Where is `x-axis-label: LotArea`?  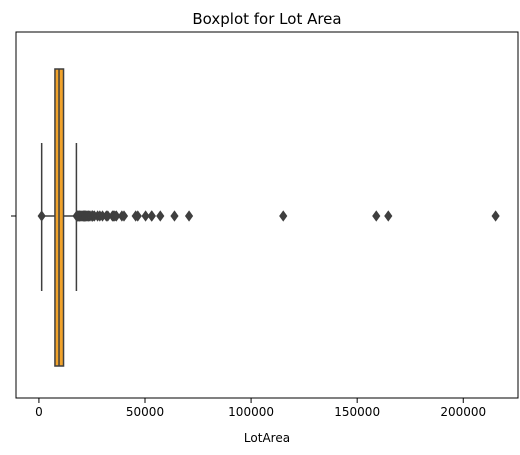
x-axis-label: LotArea is located at coordinates (267, 438).